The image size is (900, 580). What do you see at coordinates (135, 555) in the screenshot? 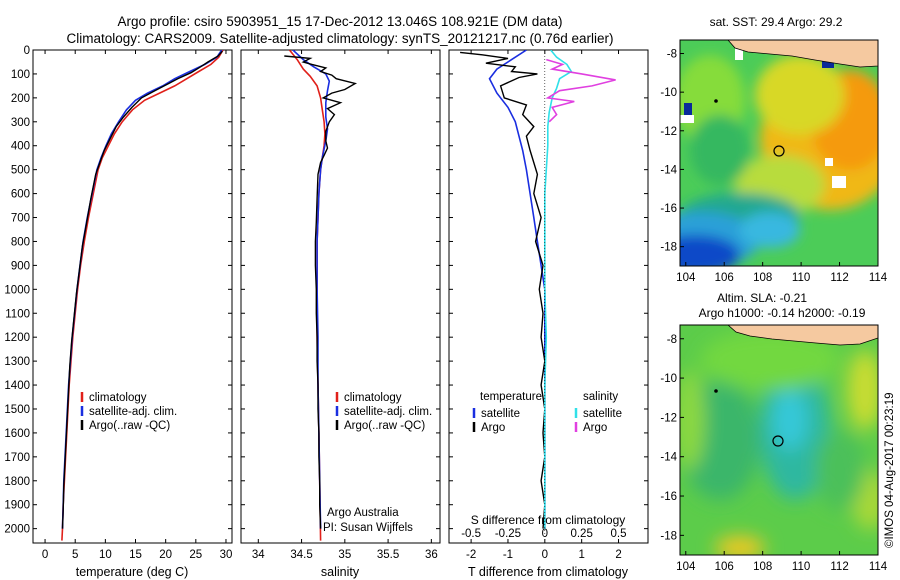
I see `x-tick-label: 15` at bounding box center [135, 555].